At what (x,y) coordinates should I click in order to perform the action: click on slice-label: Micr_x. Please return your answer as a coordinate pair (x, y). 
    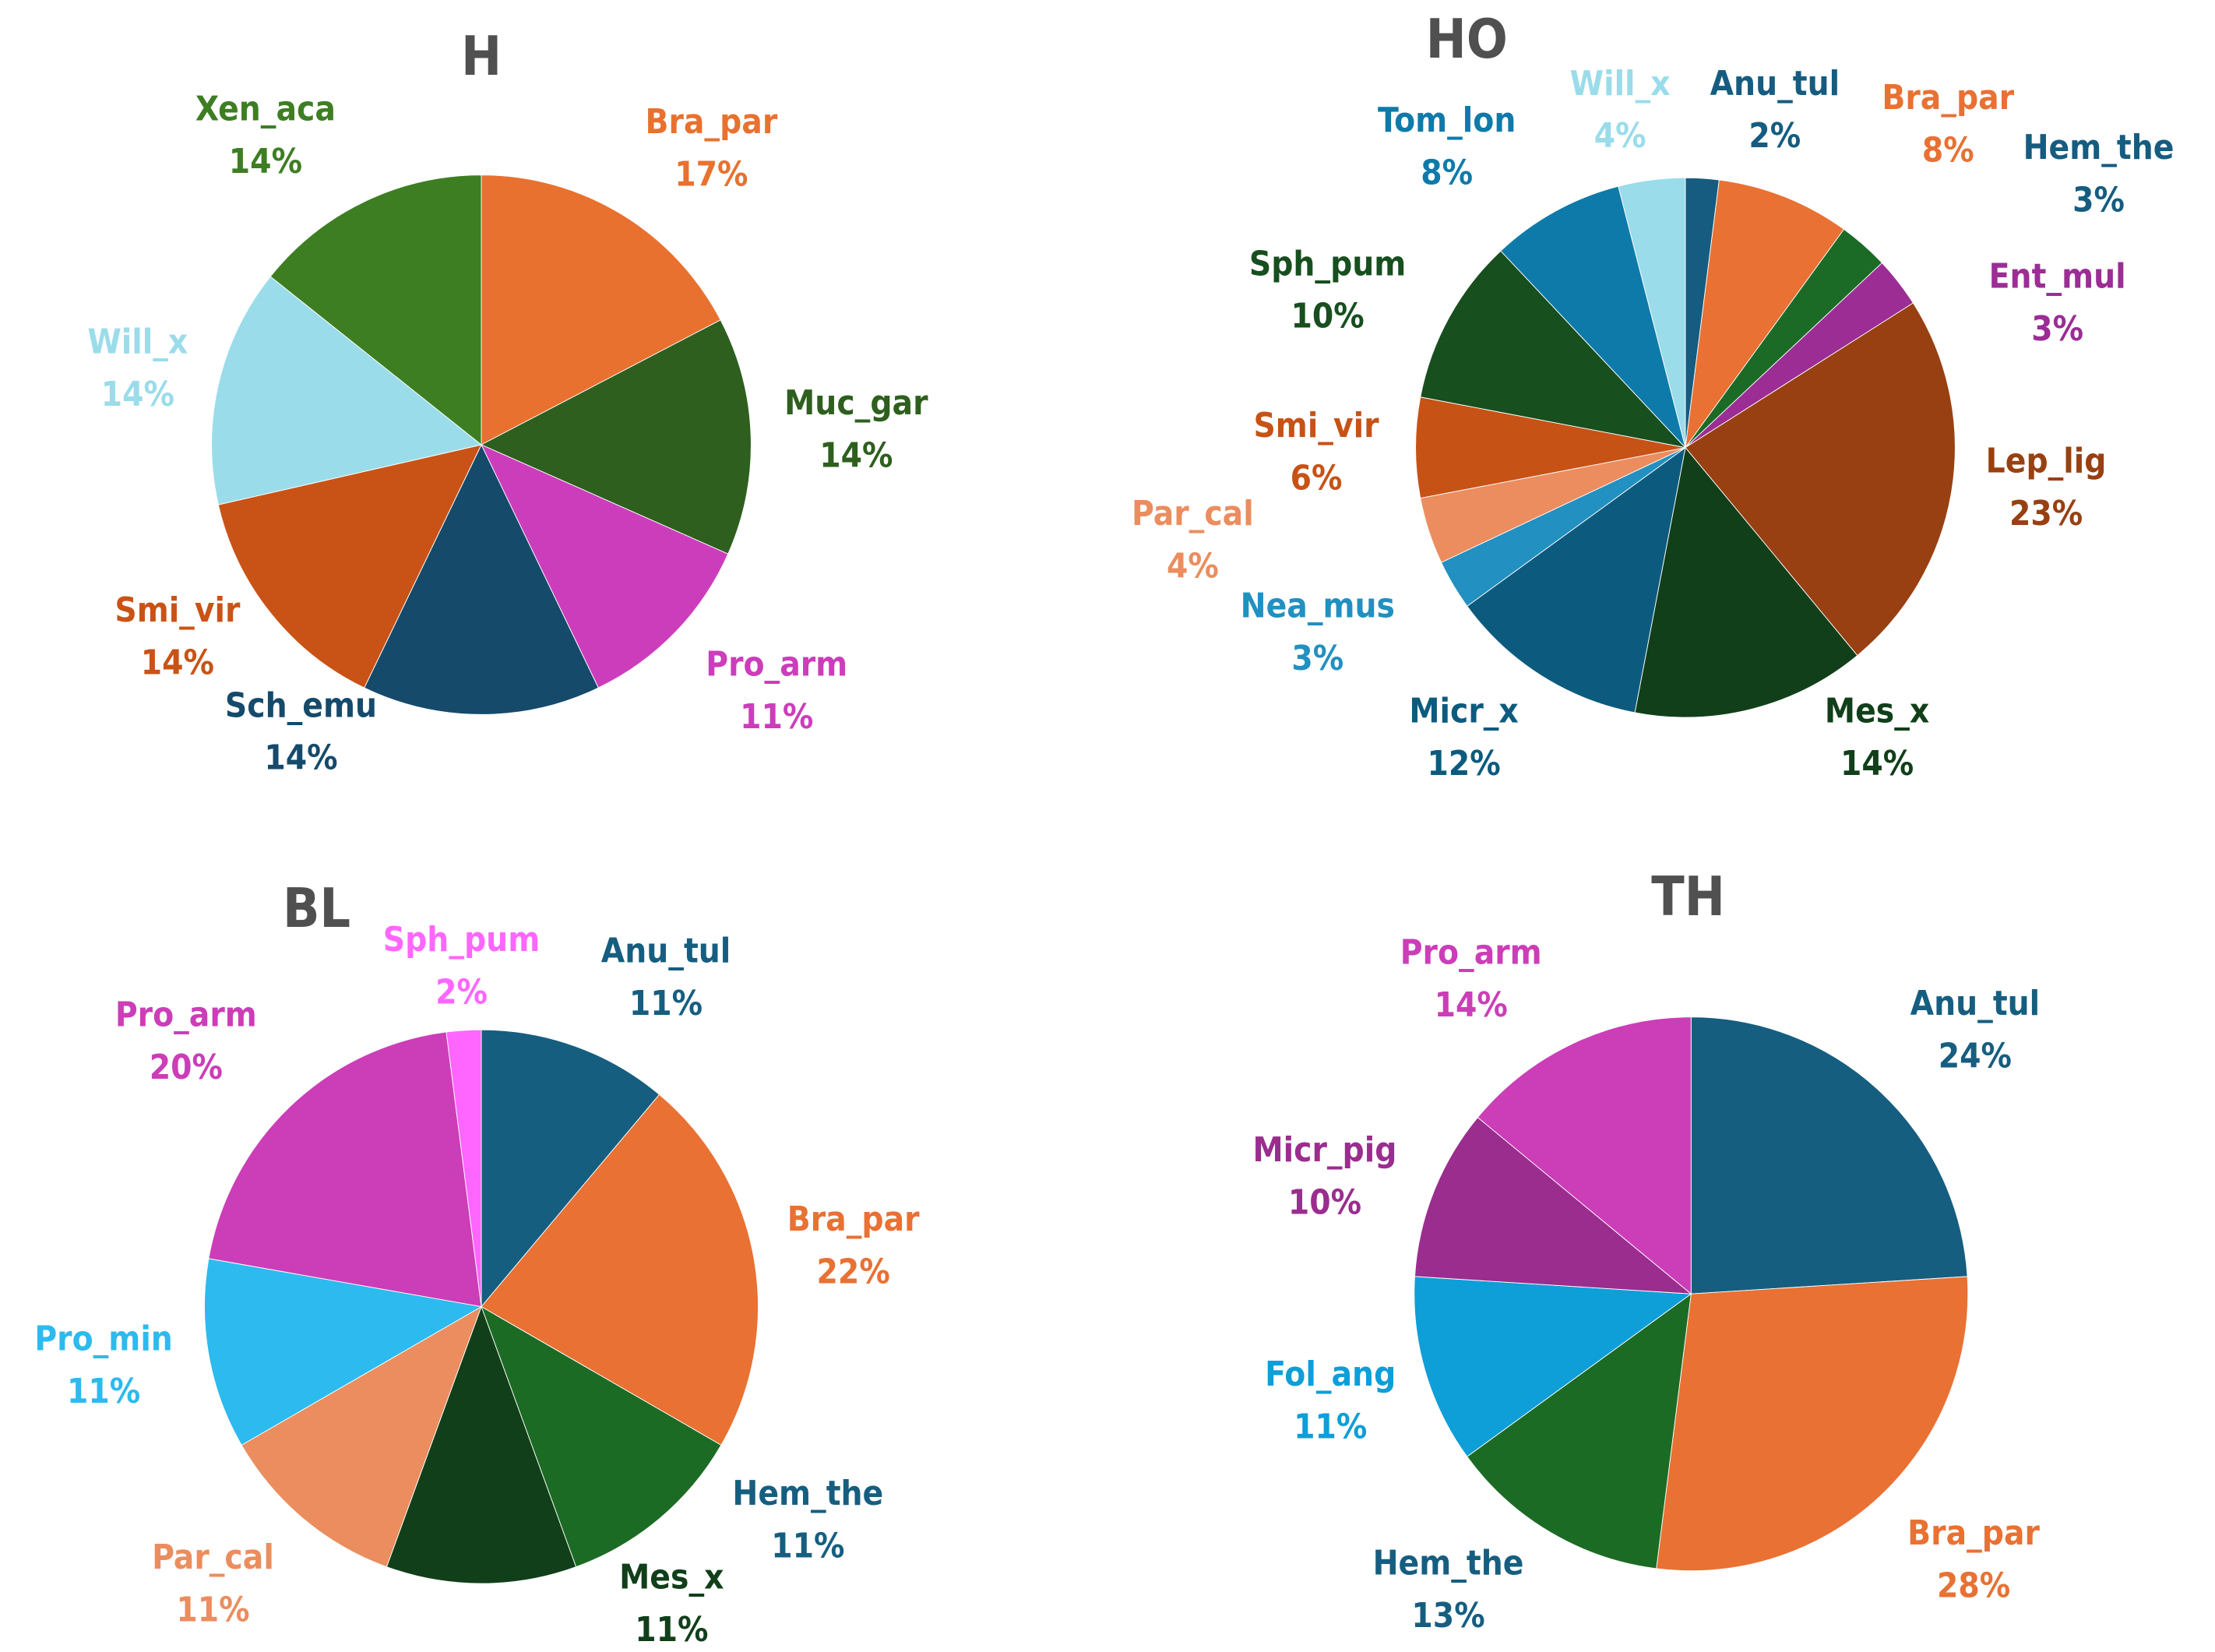
    Looking at the image, I should click on (1463, 711).